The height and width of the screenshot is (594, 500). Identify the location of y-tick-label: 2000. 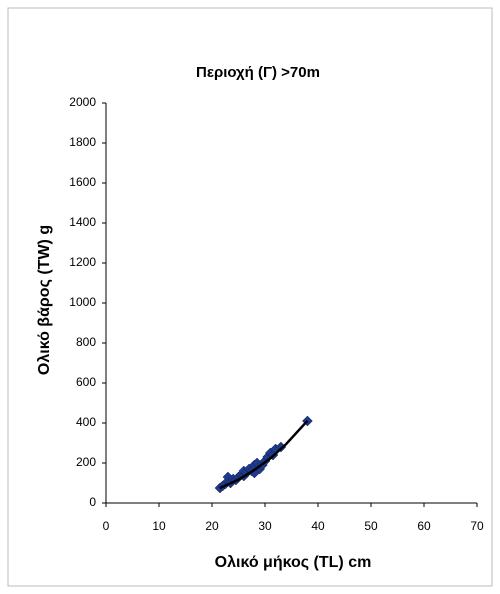
(82, 102).